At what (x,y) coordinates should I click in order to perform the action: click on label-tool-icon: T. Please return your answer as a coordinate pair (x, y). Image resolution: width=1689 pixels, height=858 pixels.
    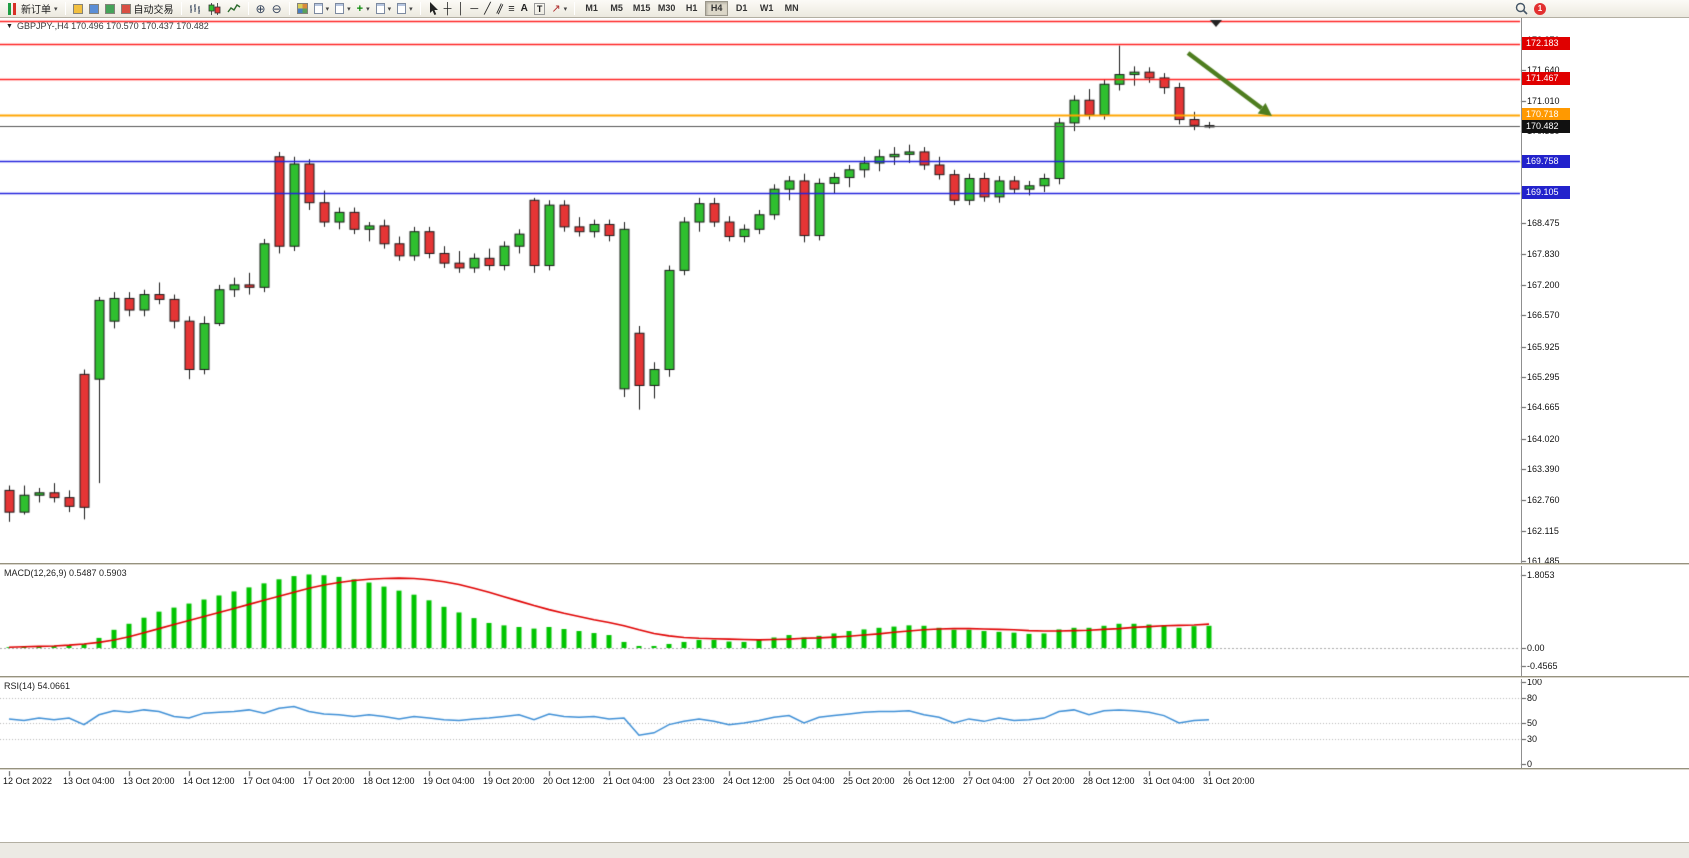
    Looking at the image, I should click on (539, 8).